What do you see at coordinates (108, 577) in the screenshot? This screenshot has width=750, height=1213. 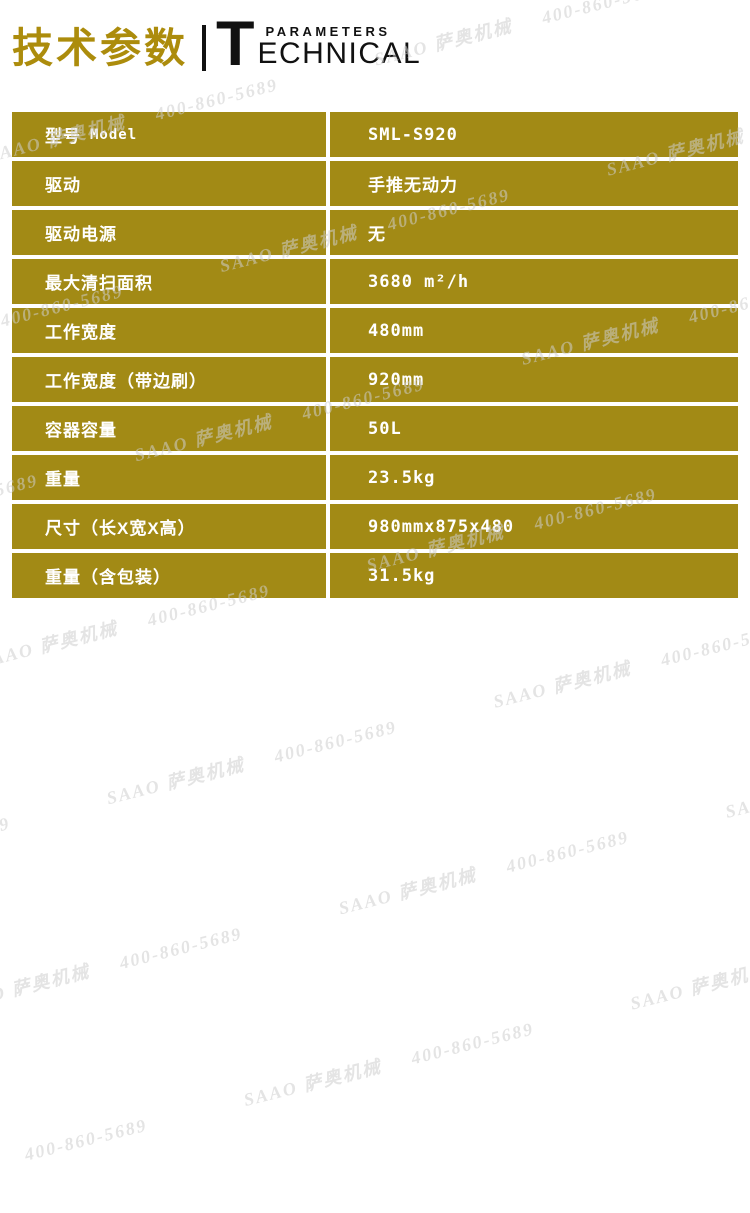 I see `spec-label: 重量（含包装）` at bounding box center [108, 577].